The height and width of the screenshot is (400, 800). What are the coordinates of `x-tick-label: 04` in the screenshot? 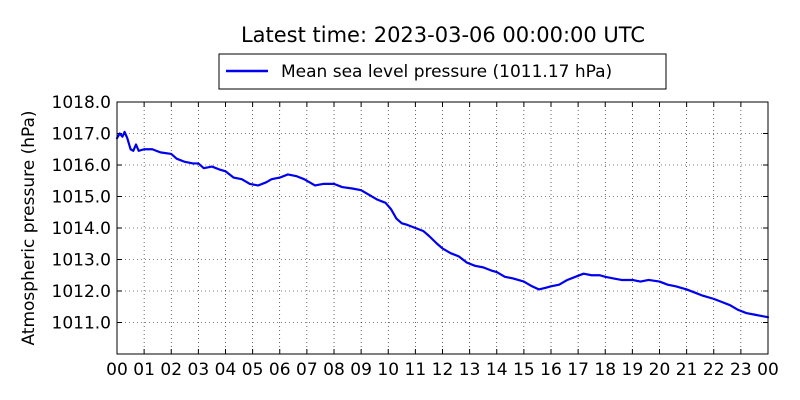 It's located at (226, 370).